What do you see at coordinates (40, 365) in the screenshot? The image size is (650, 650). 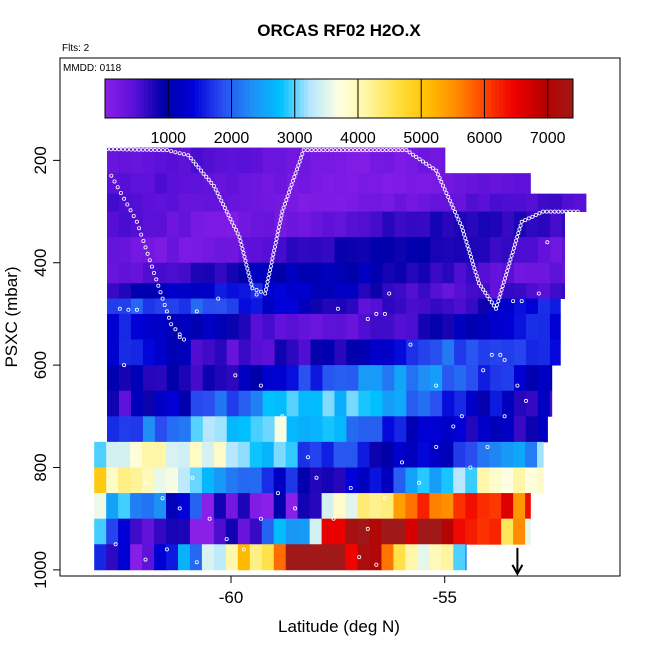 I see `y-tick-label: 600` at bounding box center [40, 365].